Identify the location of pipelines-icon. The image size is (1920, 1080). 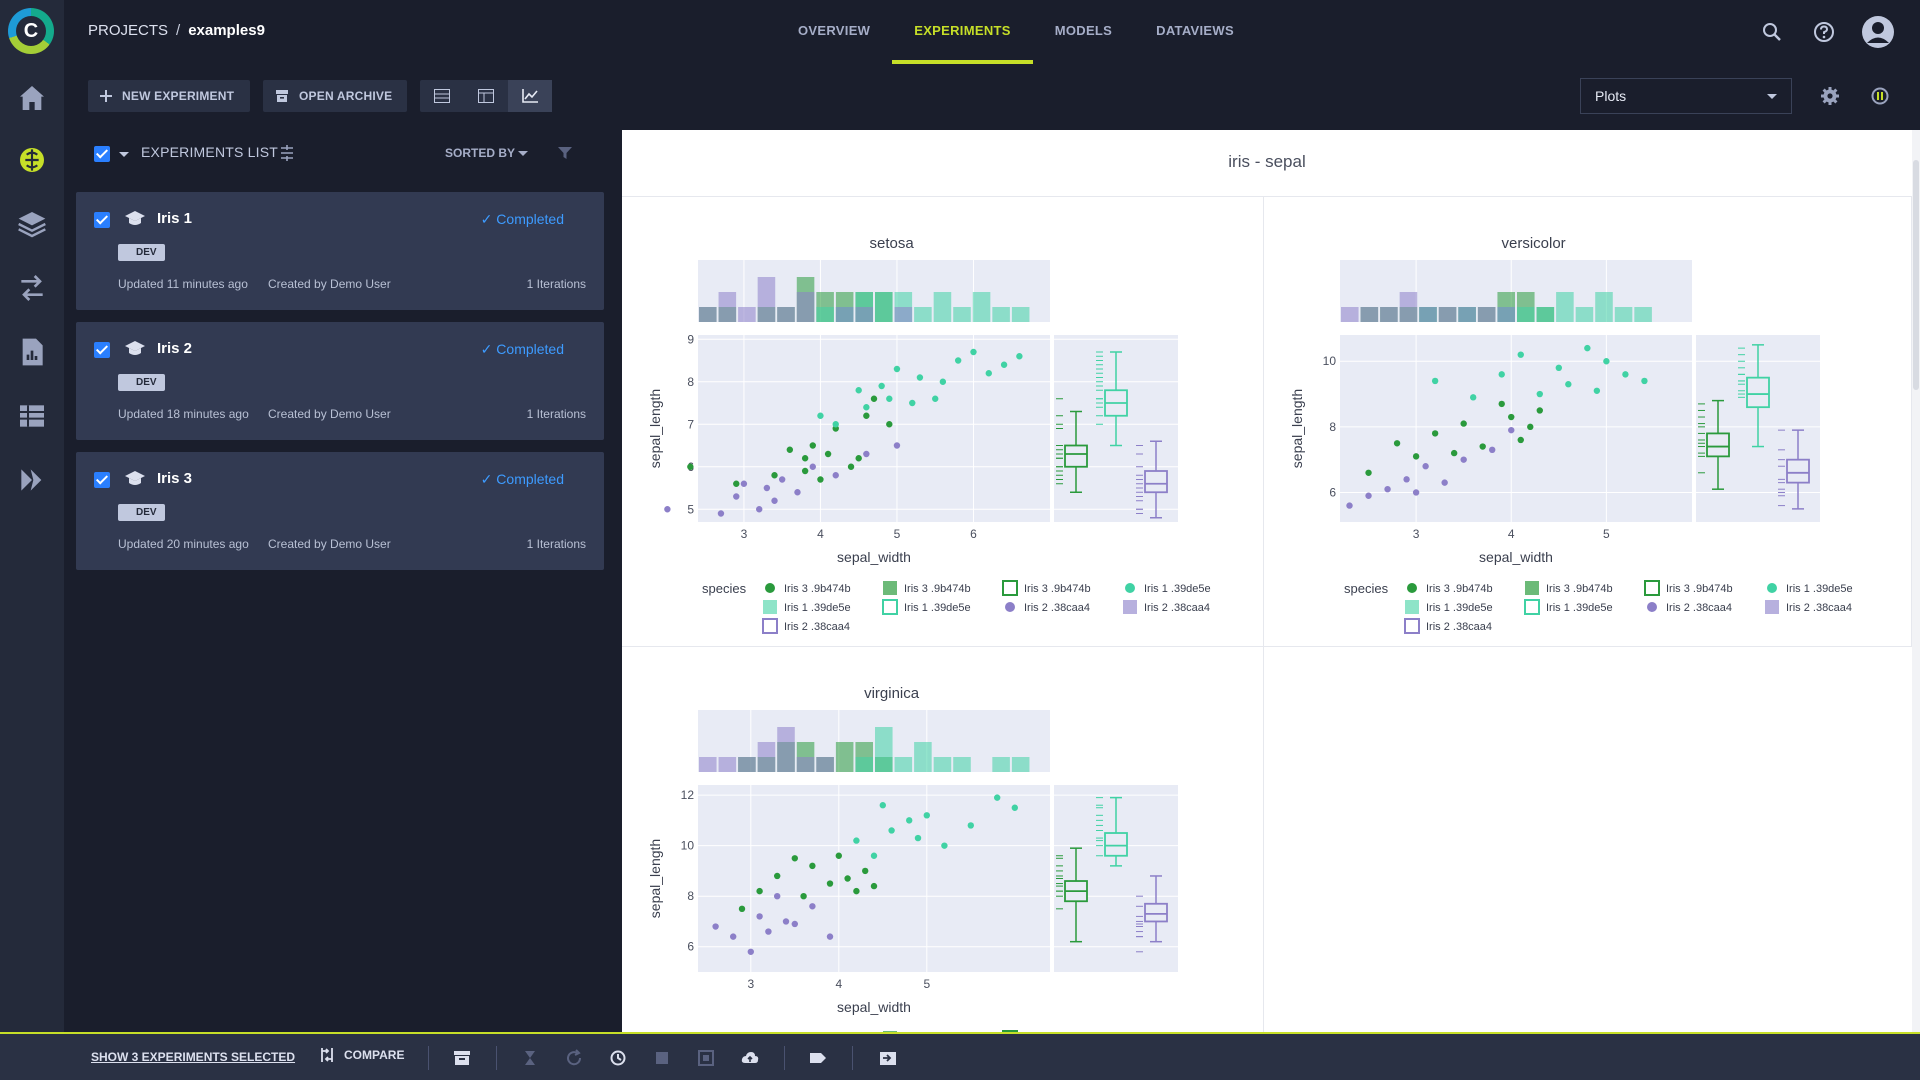
(32, 288).